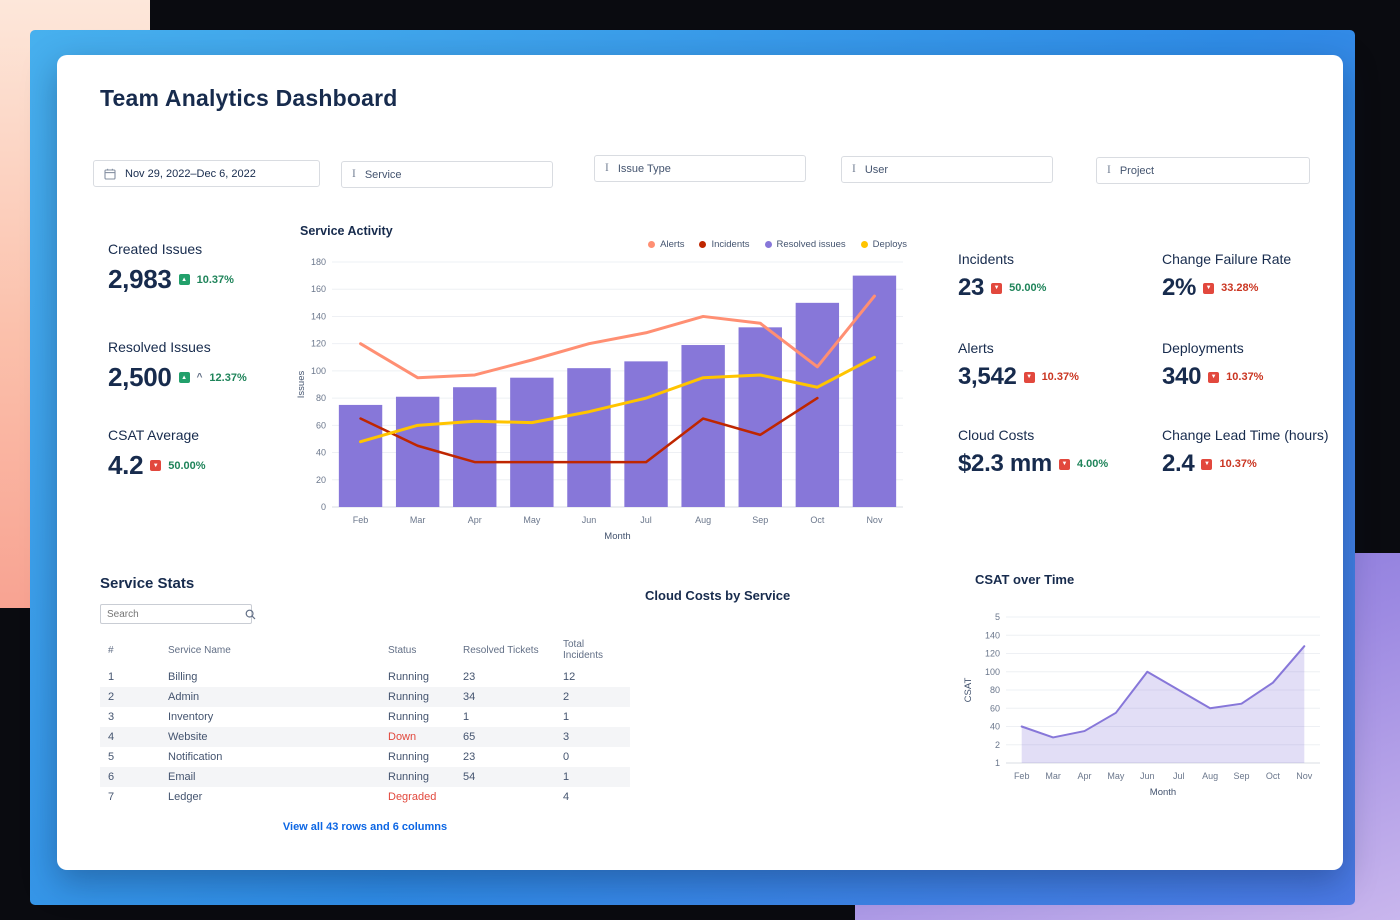  I want to click on legend-deploys: Deploys, so click(883, 244).